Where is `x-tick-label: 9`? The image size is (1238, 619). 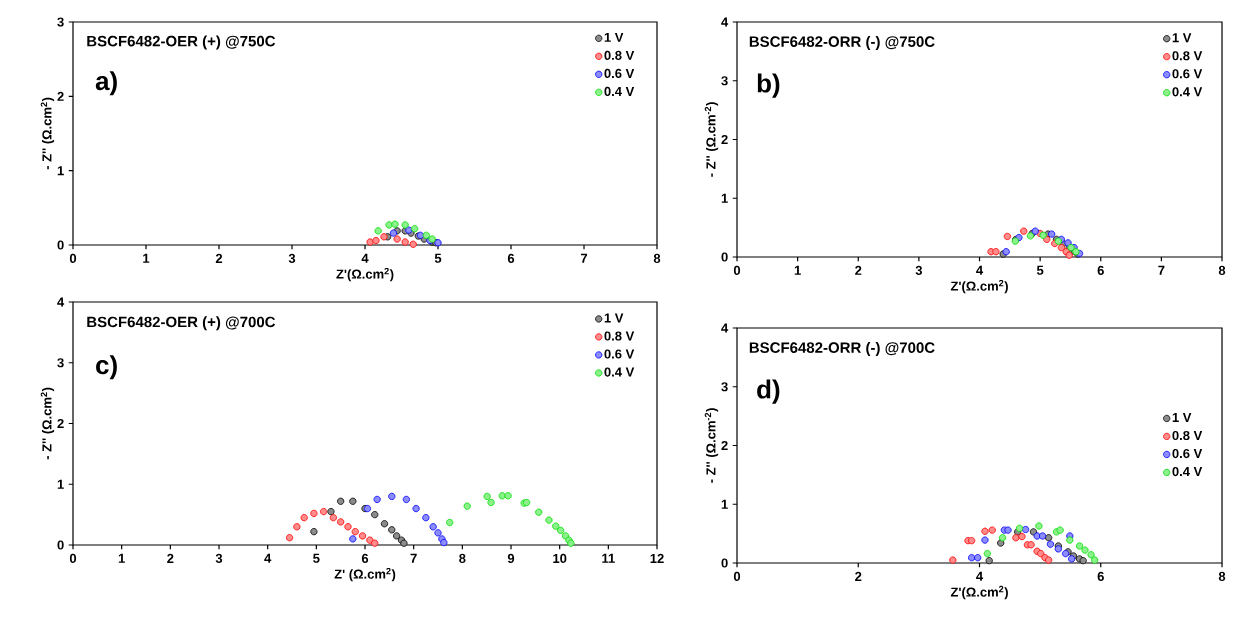 x-tick-label: 9 is located at coordinates (511, 558).